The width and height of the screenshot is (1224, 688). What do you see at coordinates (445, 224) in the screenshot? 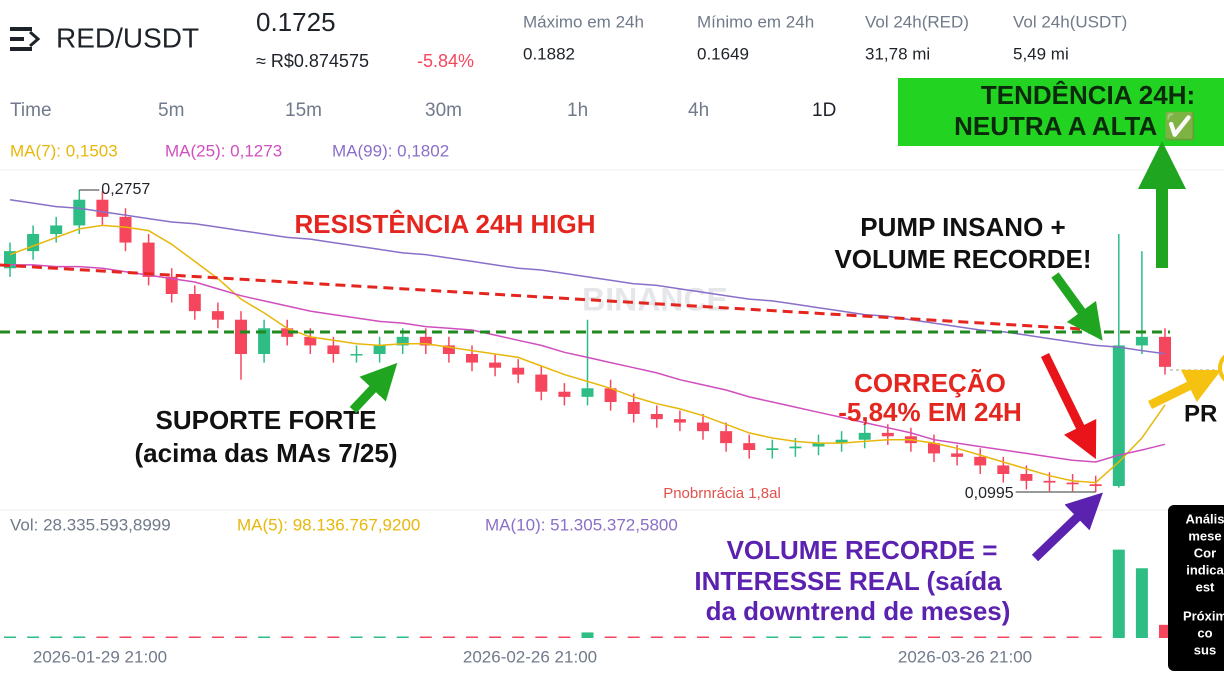
I see `annotation: RESISTÊNCIA 24H HIGH` at bounding box center [445, 224].